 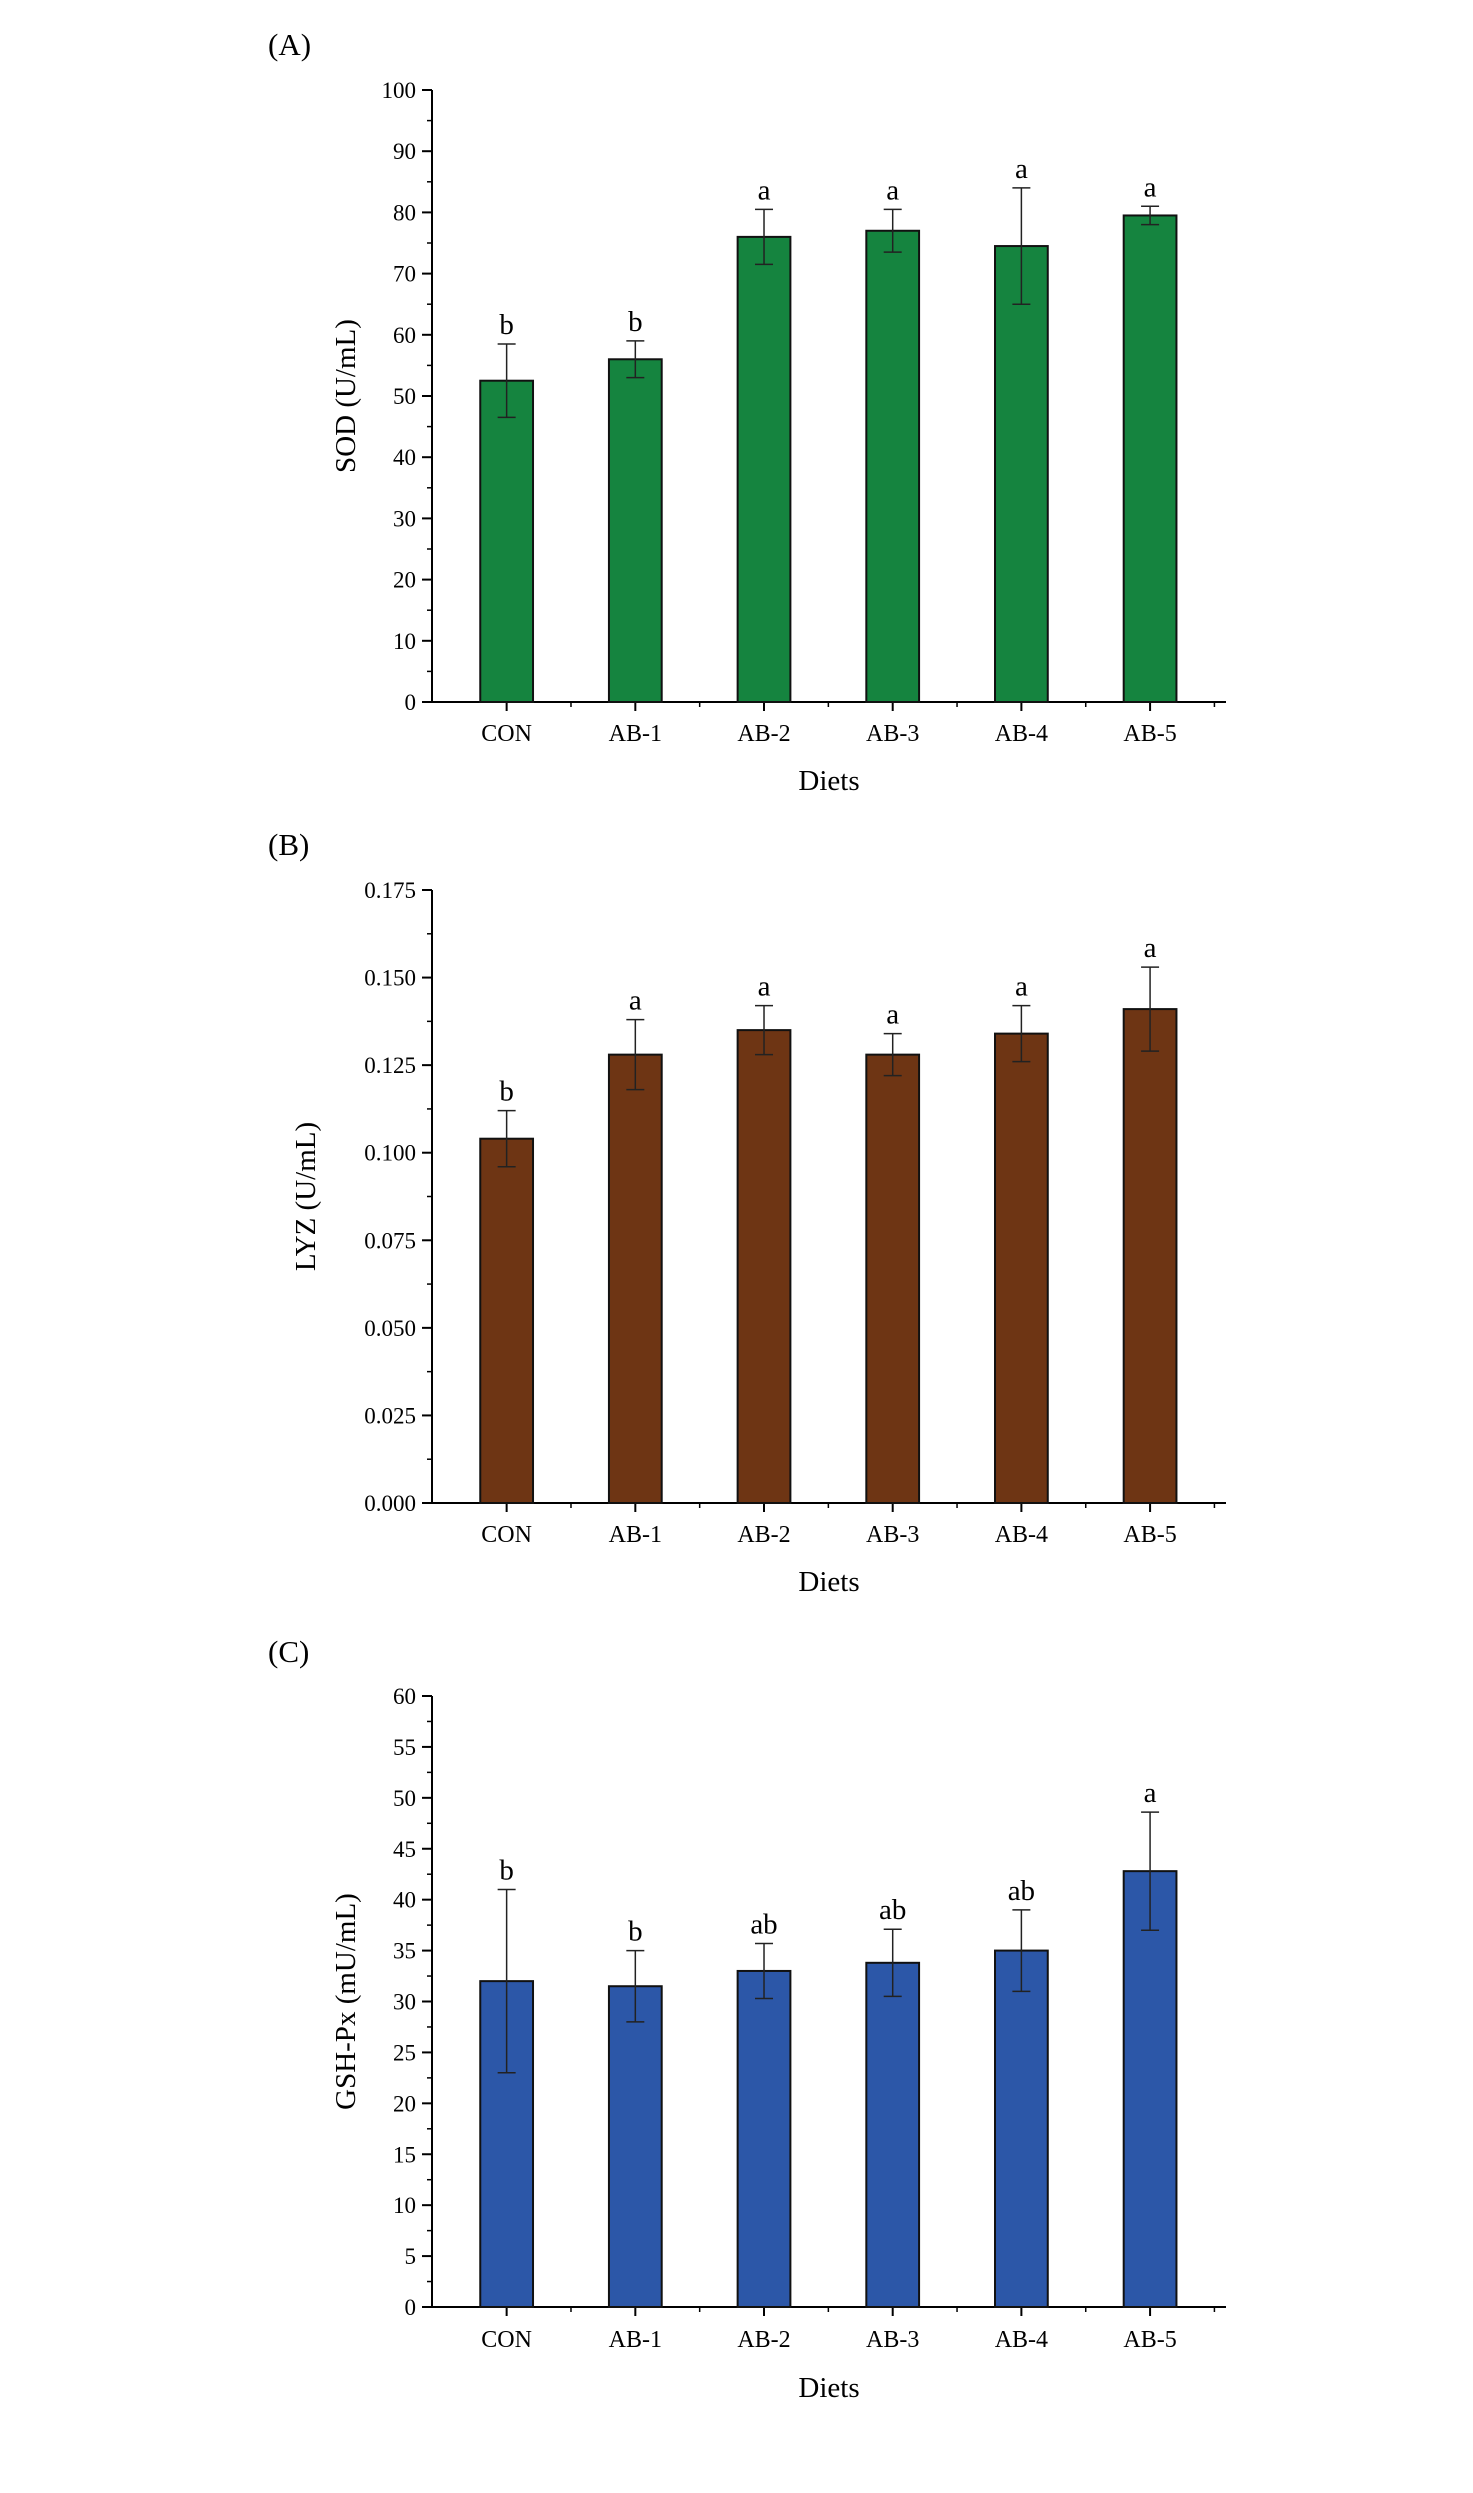 What do you see at coordinates (411, 2256) in the screenshot?
I see `y-tick-label: 5` at bounding box center [411, 2256].